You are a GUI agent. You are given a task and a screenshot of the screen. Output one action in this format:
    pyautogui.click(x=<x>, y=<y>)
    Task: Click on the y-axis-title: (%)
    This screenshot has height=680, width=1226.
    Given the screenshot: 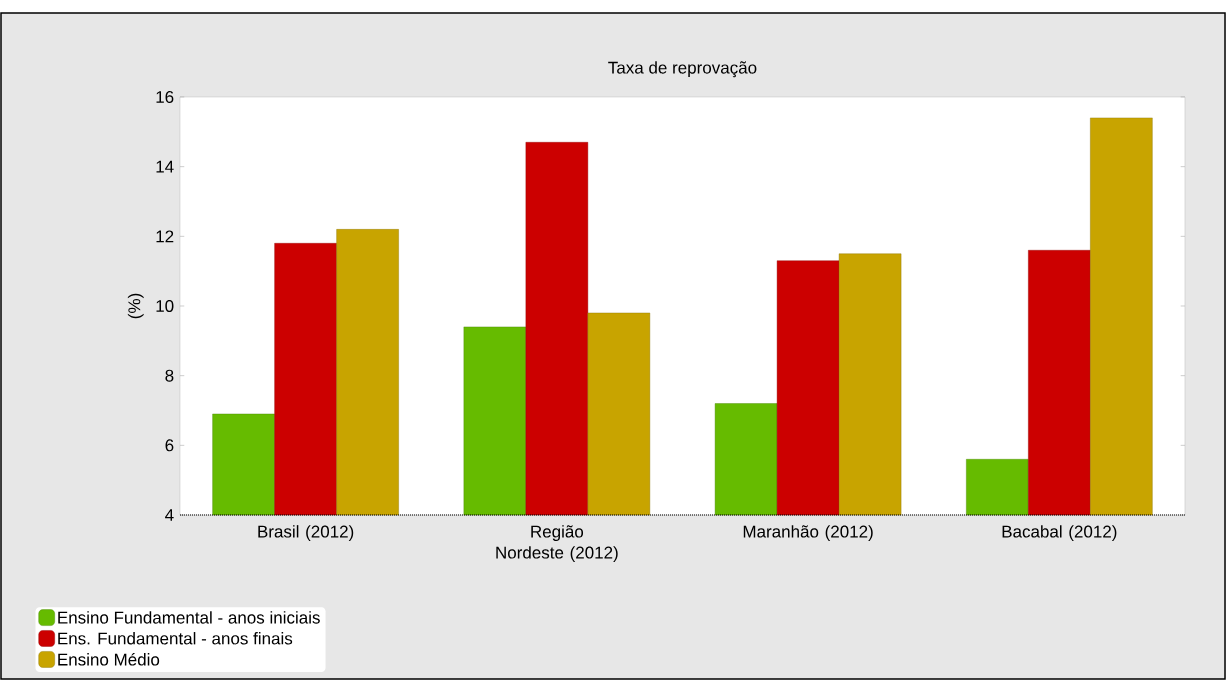 What is the action you would take?
    pyautogui.click(x=135, y=306)
    